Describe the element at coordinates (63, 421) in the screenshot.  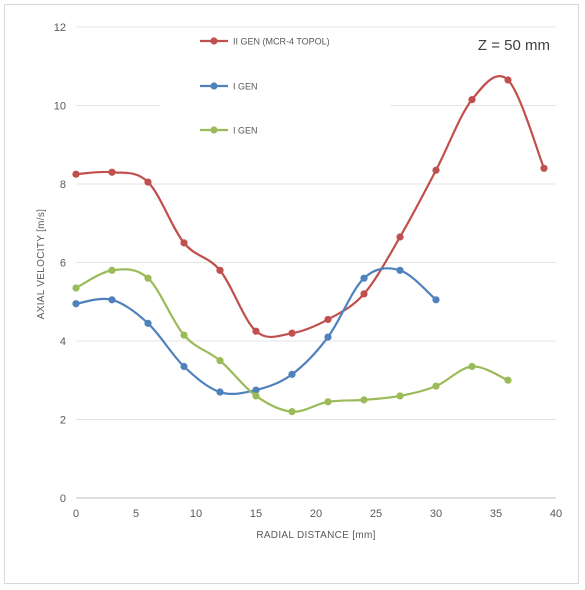
I see `y-tick-label: 2` at that location.